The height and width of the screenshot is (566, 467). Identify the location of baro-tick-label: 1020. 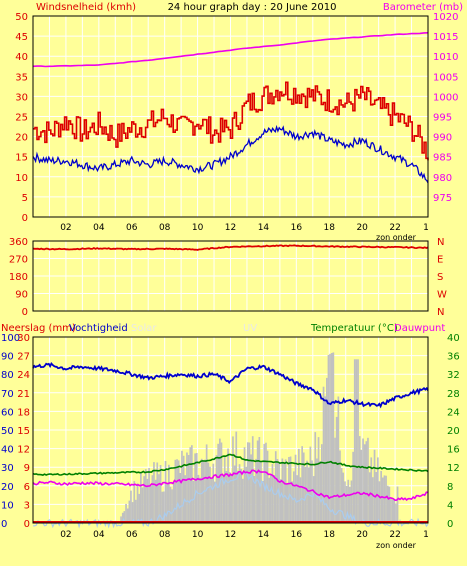
(445, 17).